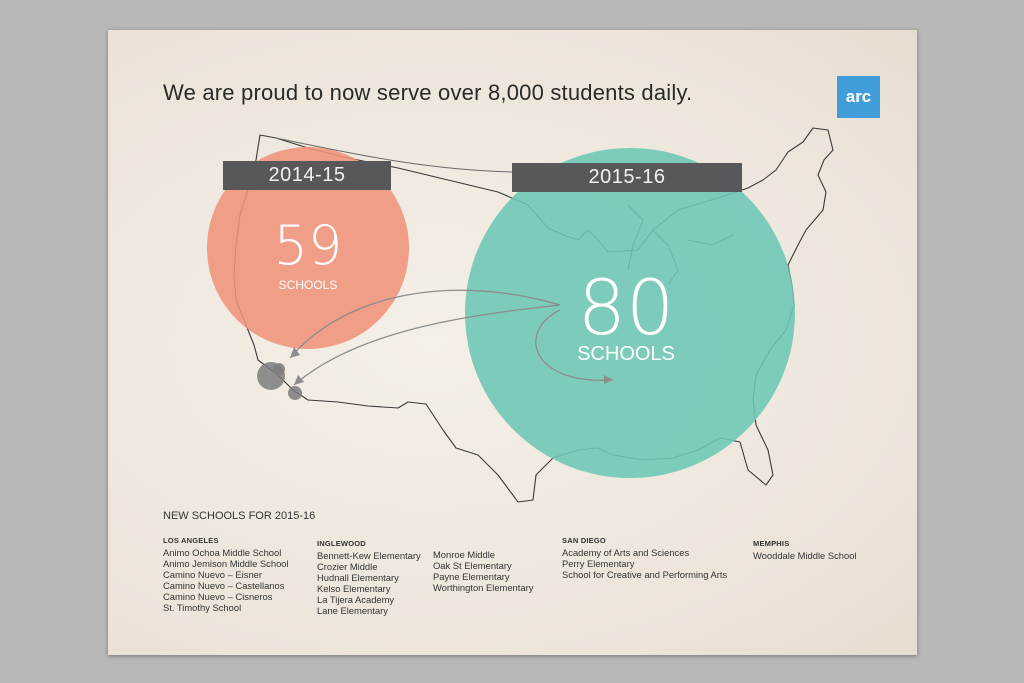 The width and height of the screenshot is (1024, 683). I want to click on school-item: Wooddale Middle School, so click(805, 555).